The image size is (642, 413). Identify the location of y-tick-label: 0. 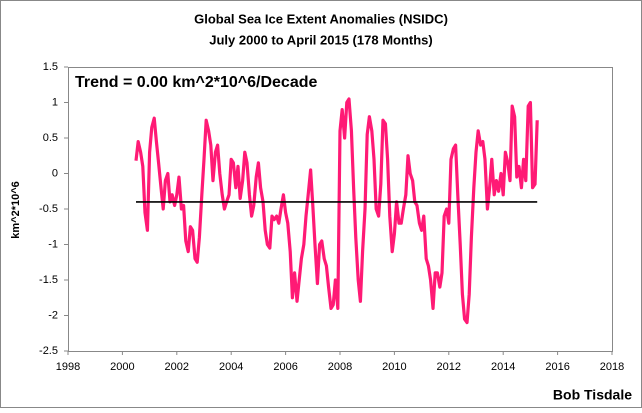
(55, 173).